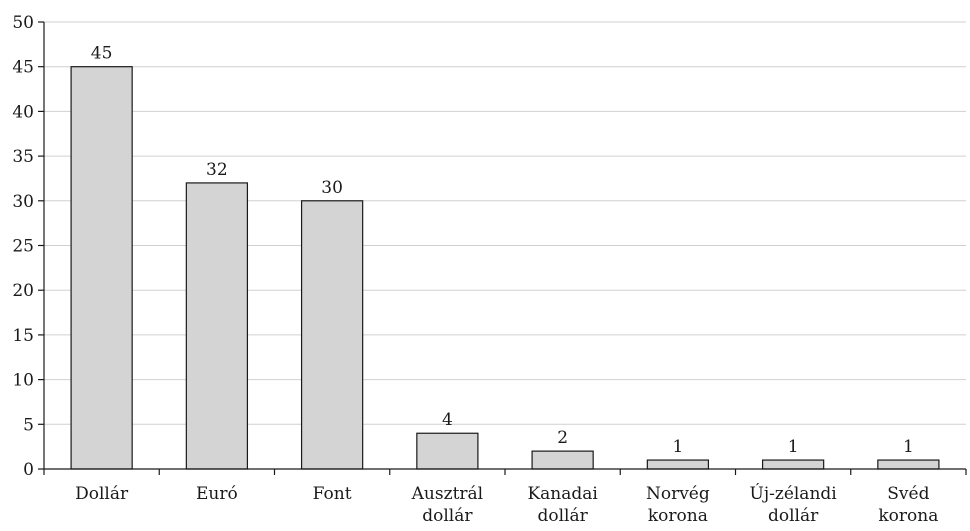 Image resolution: width=970 pixels, height=531 pixels. What do you see at coordinates (23, 336) in the screenshot?
I see `y-tick-label: 15` at bounding box center [23, 336].